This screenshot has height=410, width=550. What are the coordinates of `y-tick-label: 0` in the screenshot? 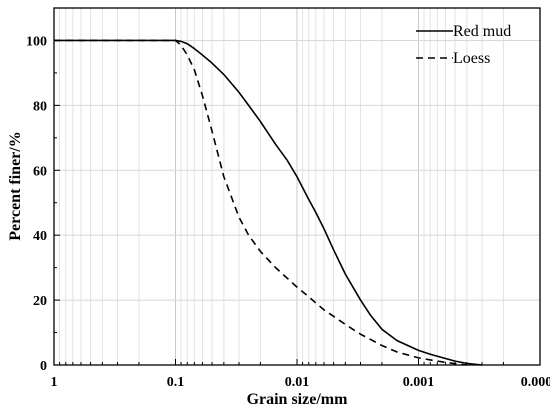 It's located at (43, 366).